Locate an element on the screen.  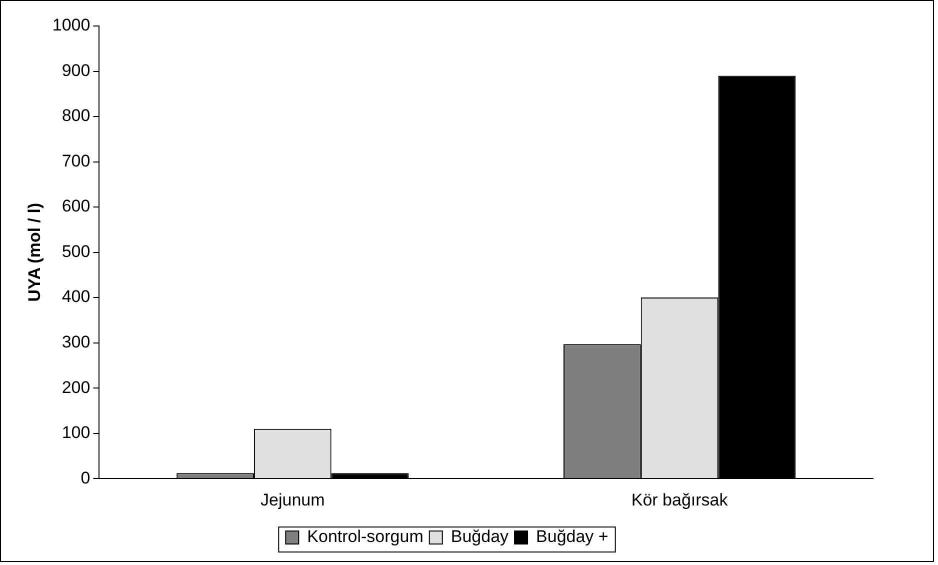
legend-label: Buğday is located at coordinates (480, 536).